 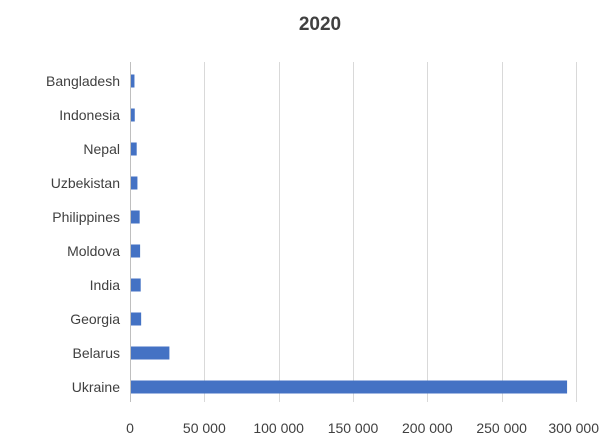 I want to click on category-label: Nepal, so click(x=101, y=149).